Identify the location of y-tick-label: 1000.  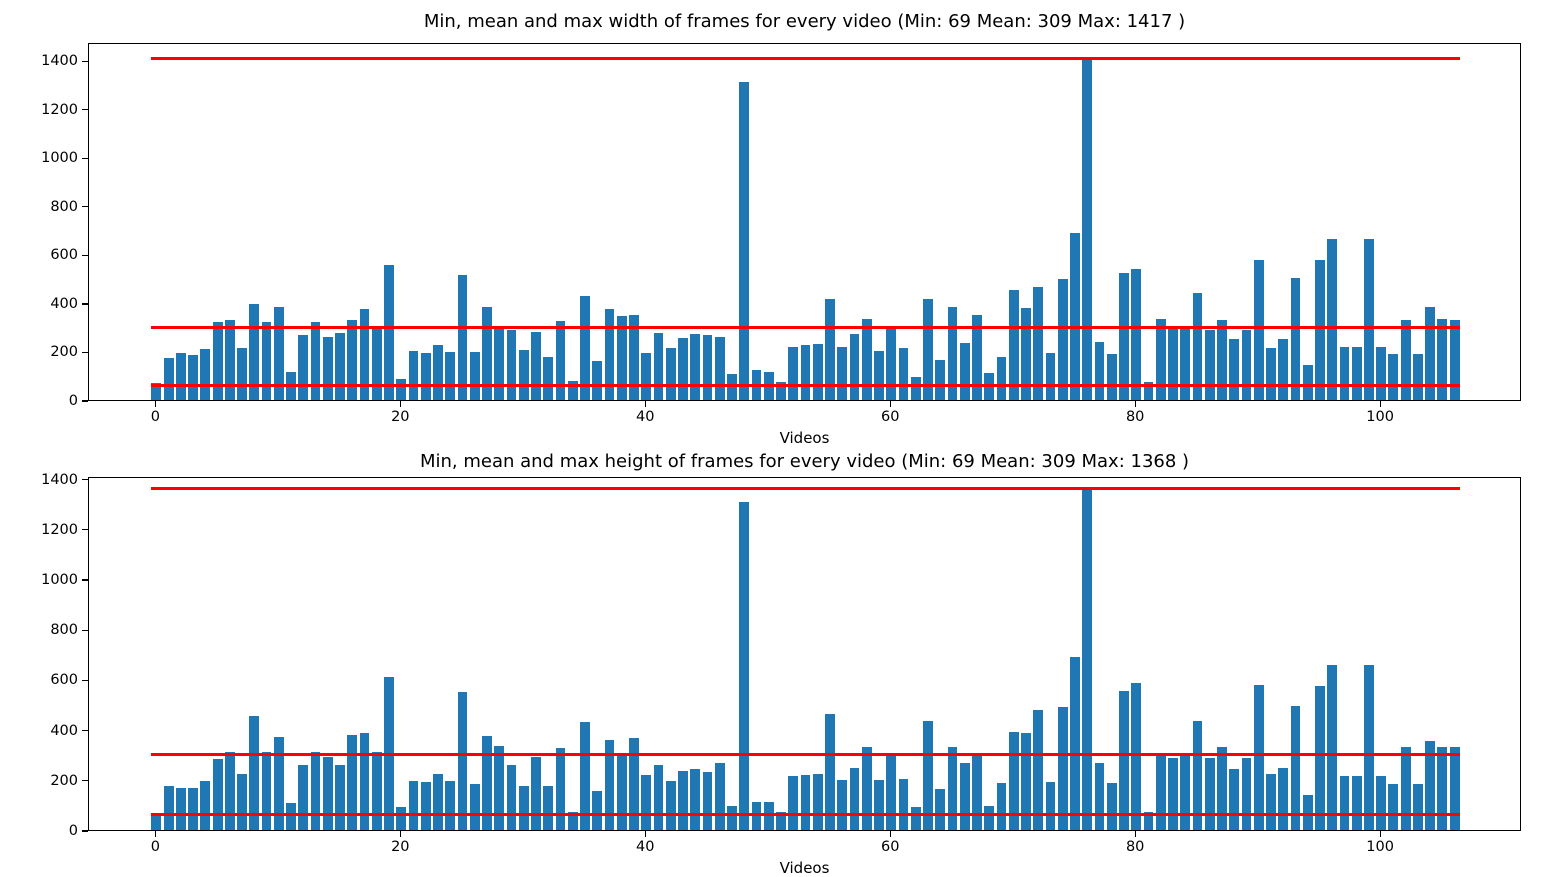
(59, 579).